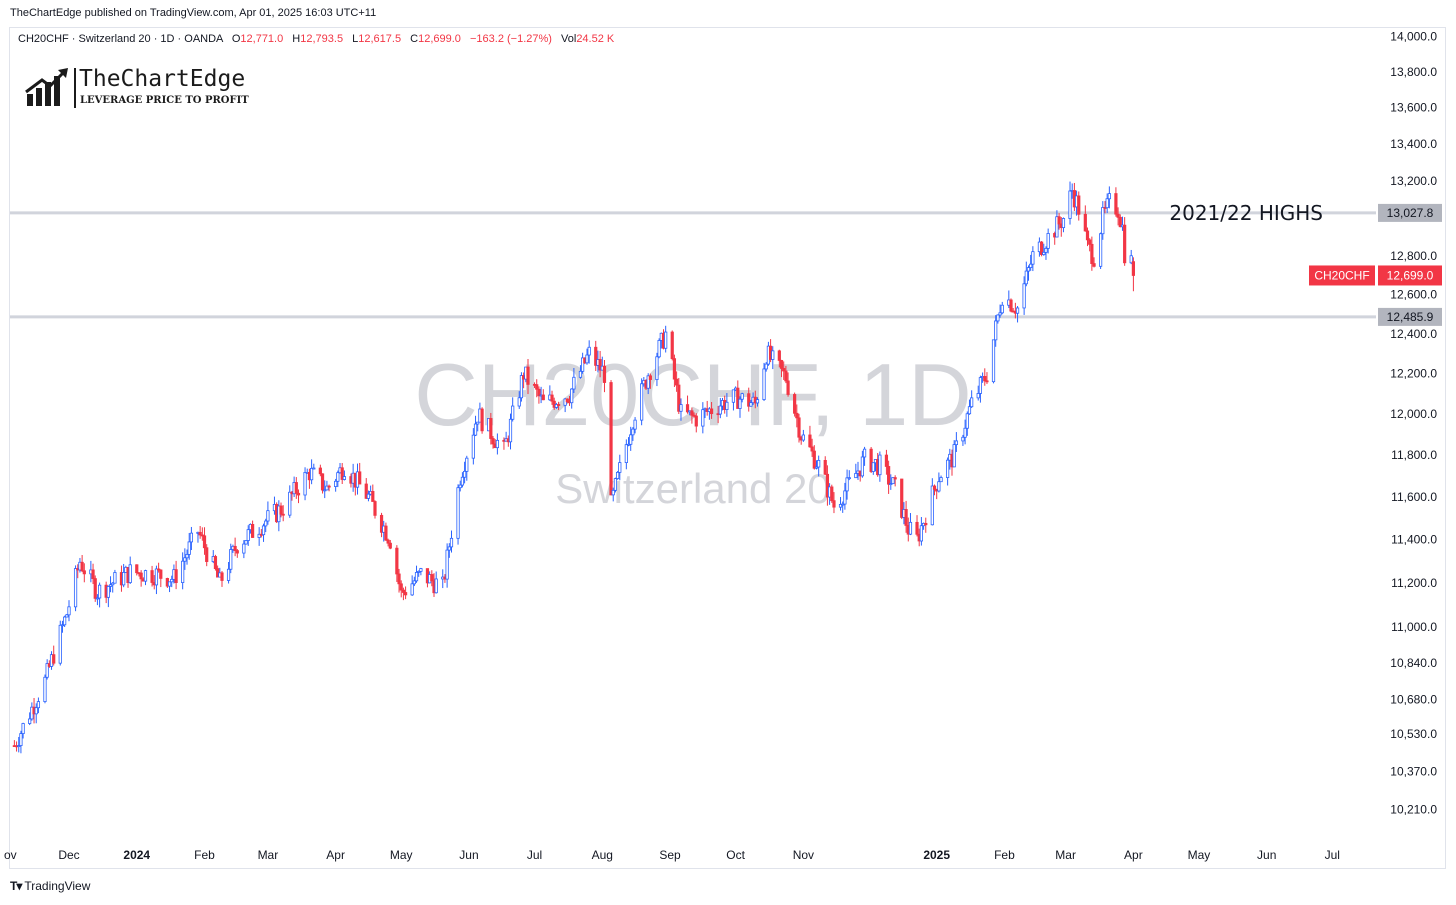 The width and height of the screenshot is (1456, 905). I want to click on y-tick-label: 14,000.0, so click(1413, 37).